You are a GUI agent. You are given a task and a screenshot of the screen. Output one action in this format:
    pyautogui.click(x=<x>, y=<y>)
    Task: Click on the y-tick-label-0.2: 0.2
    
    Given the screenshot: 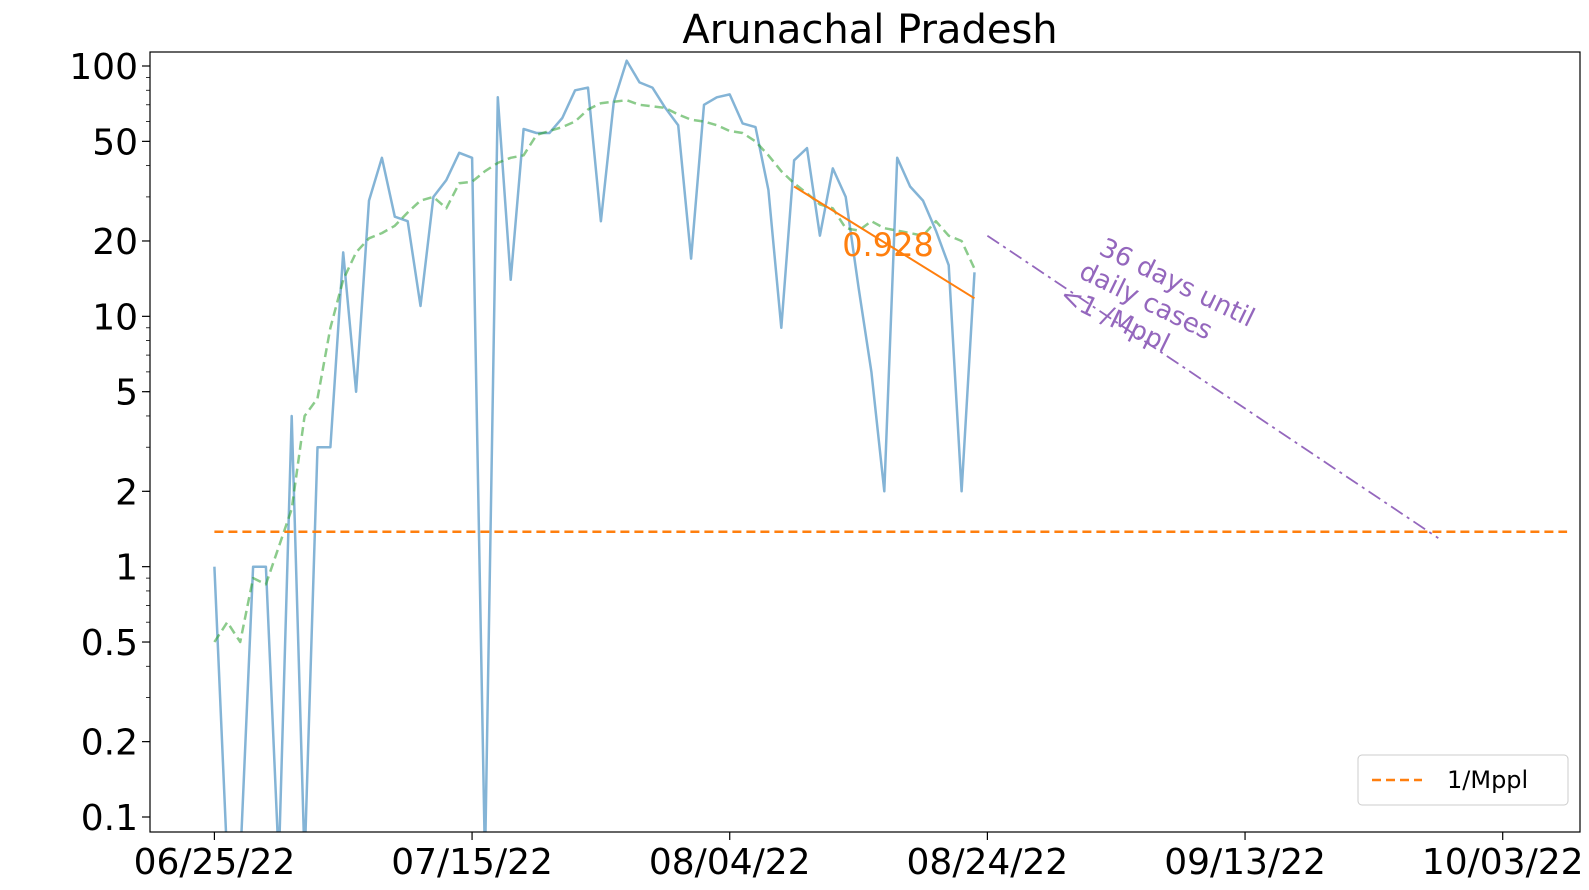 What is the action you would take?
    pyautogui.click(x=109, y=743)
    